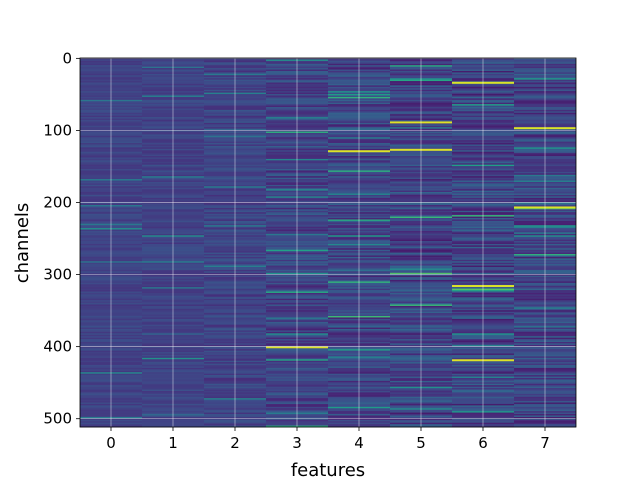  Describe the element at coordinates (328, 439) in the screenshot. I see `x-axis-ticks: 0 1 2 3 4 5 6 7` at that location.